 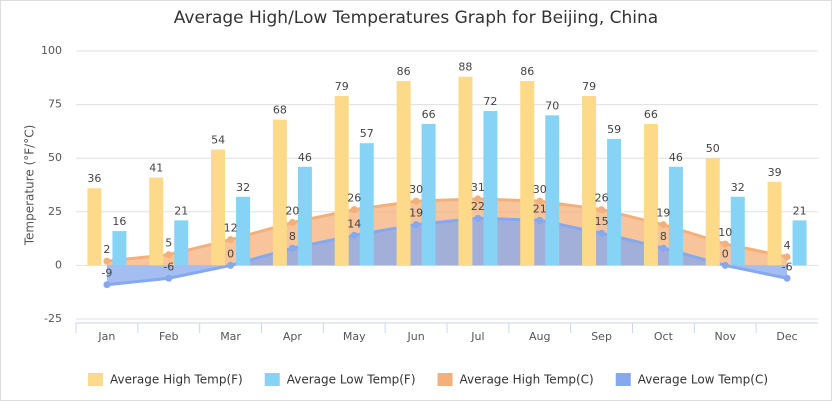 What do you see at coordinates (415, 336) in the screenshot?
I see `x-tick-label: Jun` at bounding box center [415, 336].